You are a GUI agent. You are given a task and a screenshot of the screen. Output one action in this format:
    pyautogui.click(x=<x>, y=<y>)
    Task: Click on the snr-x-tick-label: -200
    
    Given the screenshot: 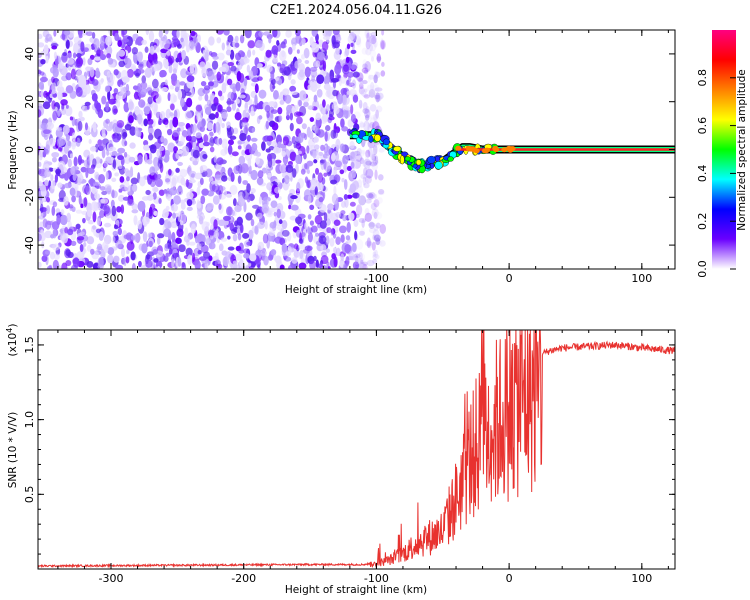 What is the action you would take?
    pyautogui.click(x=243, y=578)
    